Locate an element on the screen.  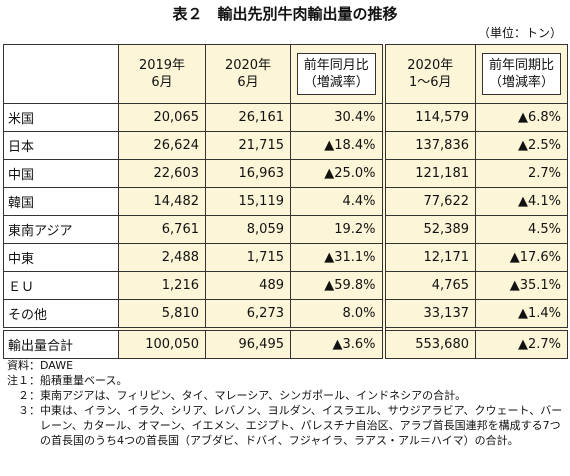
title: 表２ 輸出先別牛肉輸出量の推移 is located at coordinates (285, 14).